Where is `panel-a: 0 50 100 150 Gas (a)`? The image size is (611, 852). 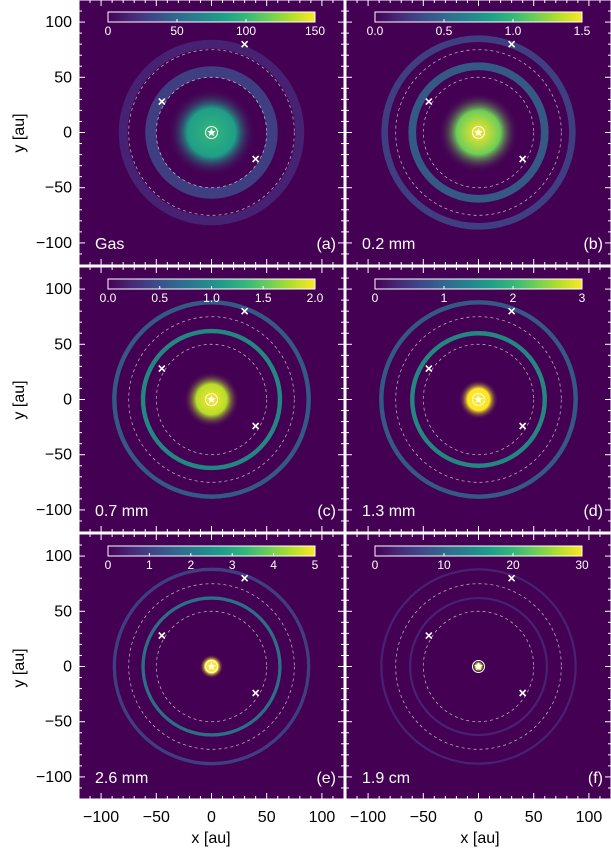 panel-a: 0 50 100 150 Gas (a) is located at coordinates (211, 133).